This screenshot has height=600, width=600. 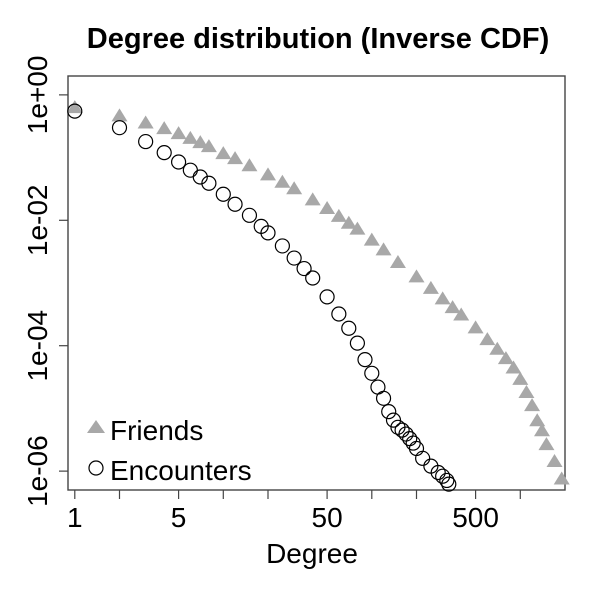 What do you see at coordinates (37, 95) in the screenshot?
I see `y-tick-label: 1e+00` at bounding box center [37, 95].